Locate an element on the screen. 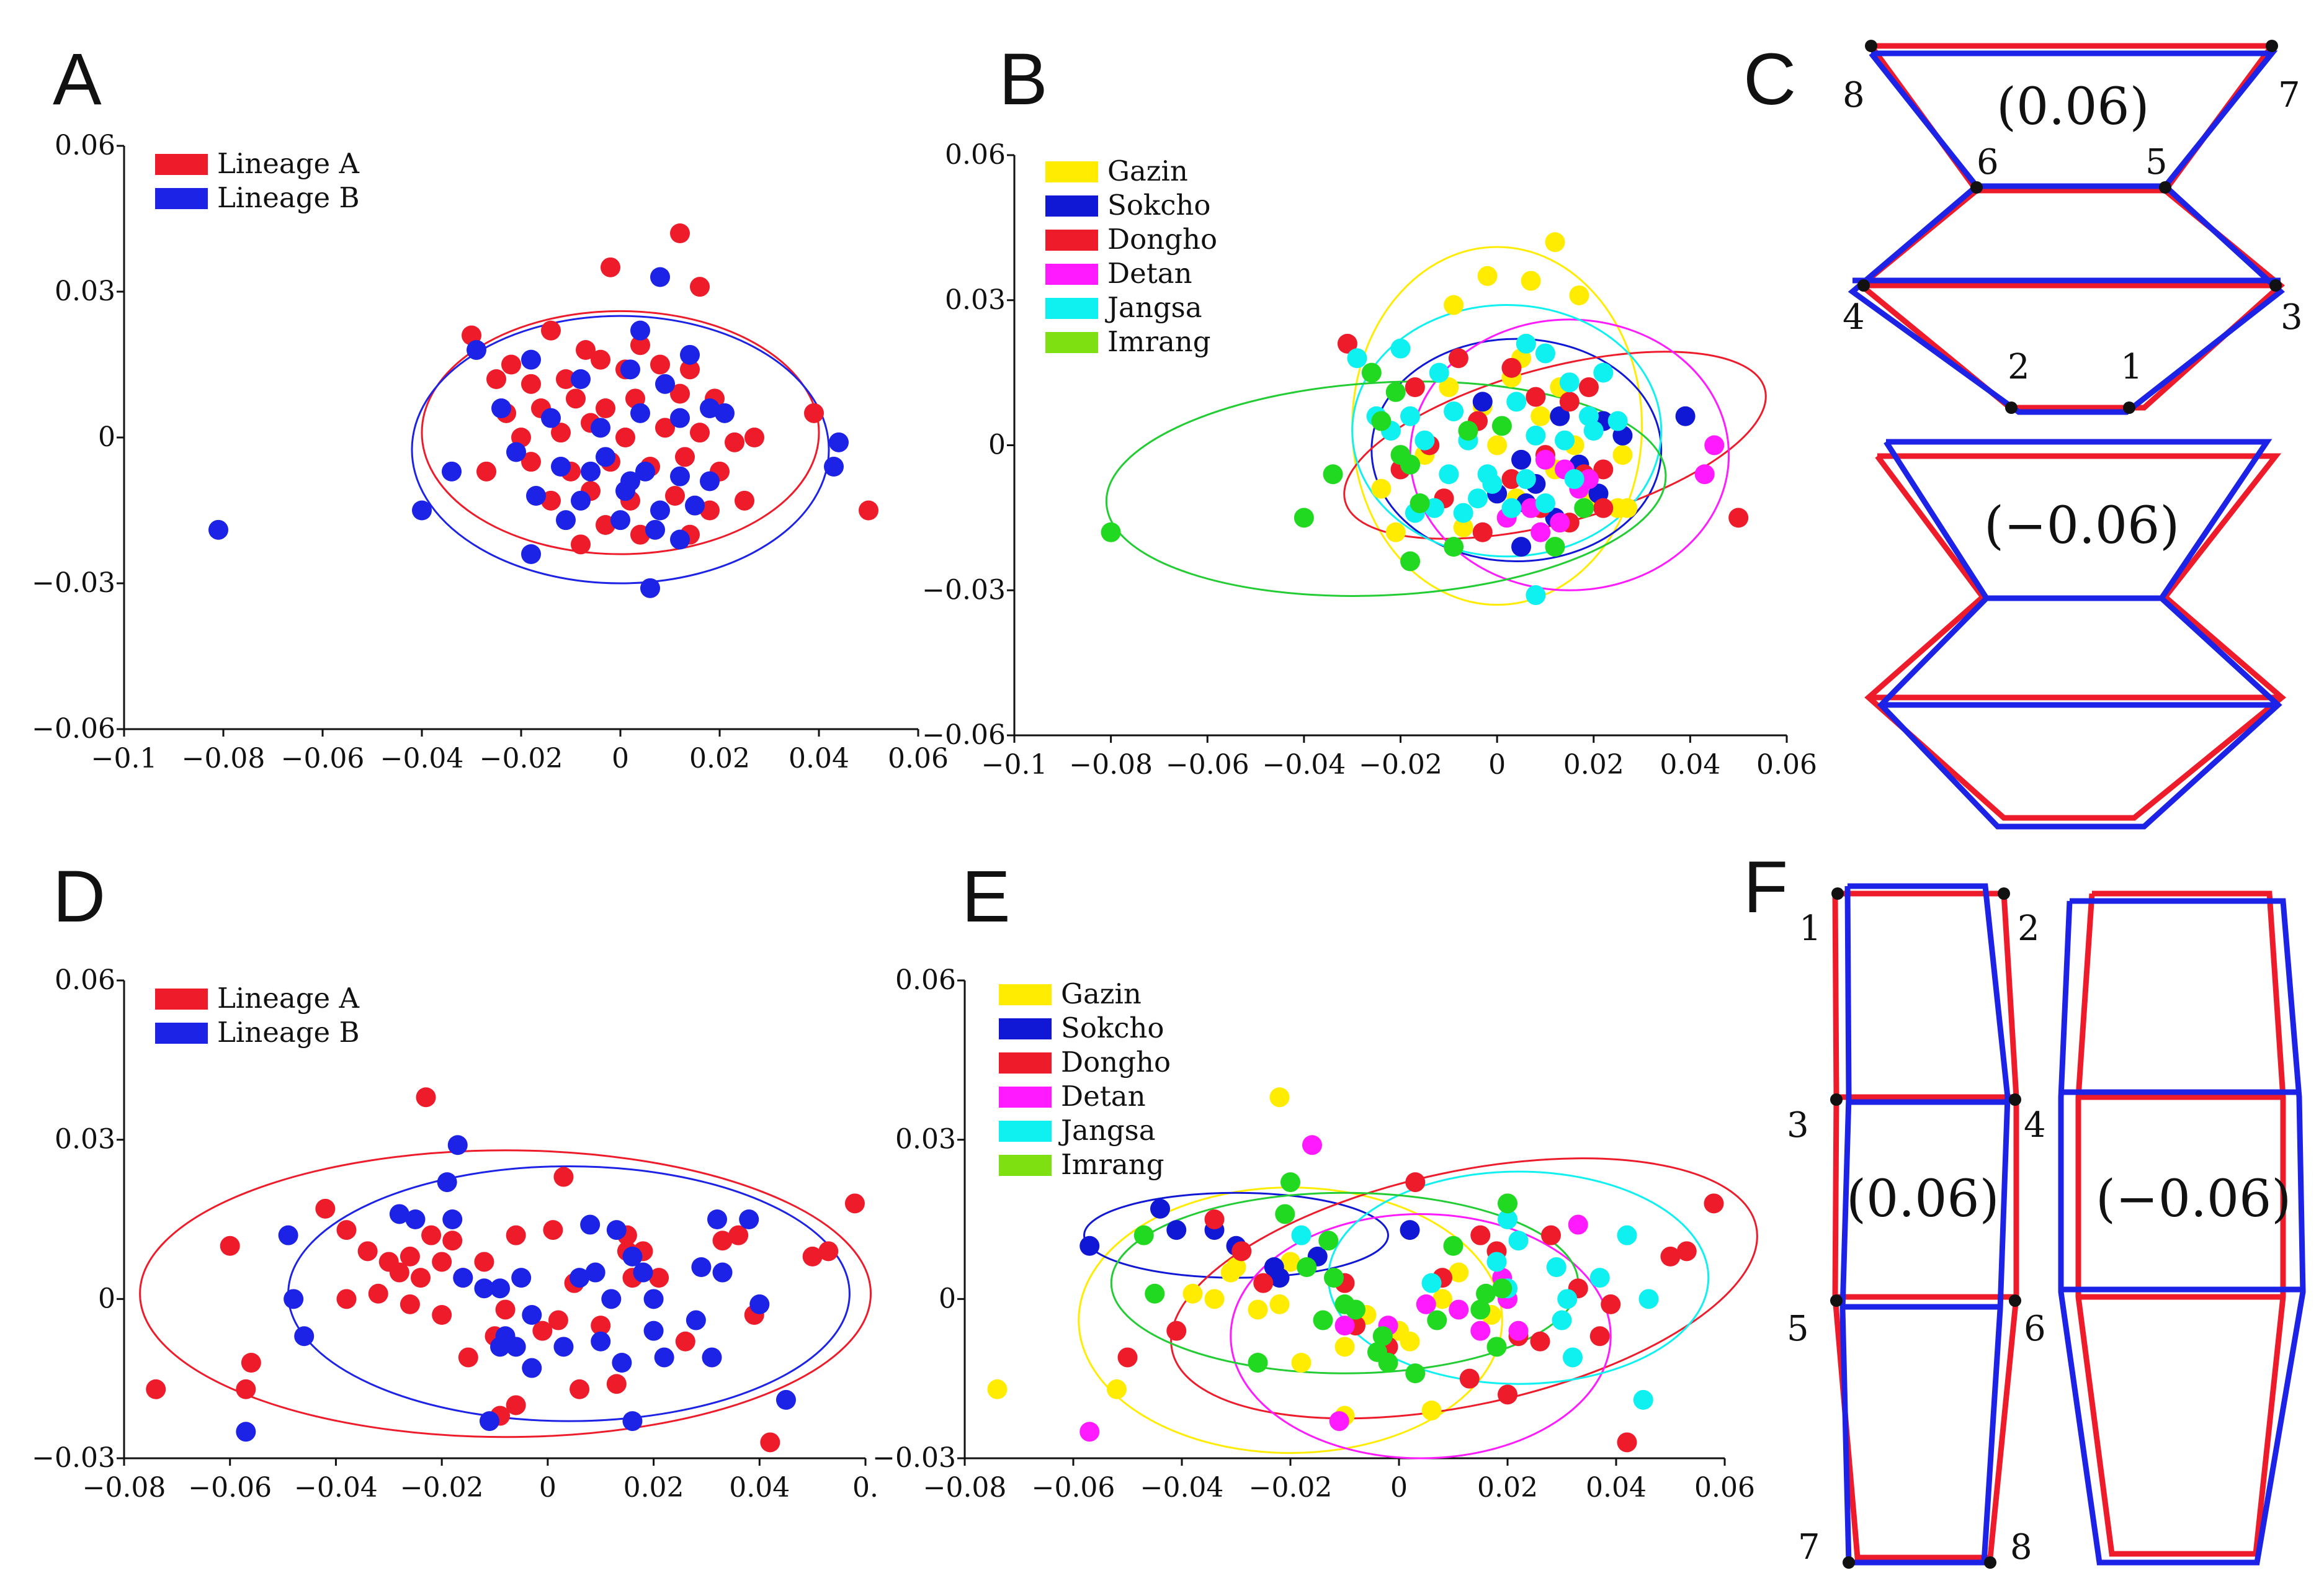 This screenshot has width=2324, height=1583. legend-swatch-imrang-e is located at coordinates (1025, 1165).